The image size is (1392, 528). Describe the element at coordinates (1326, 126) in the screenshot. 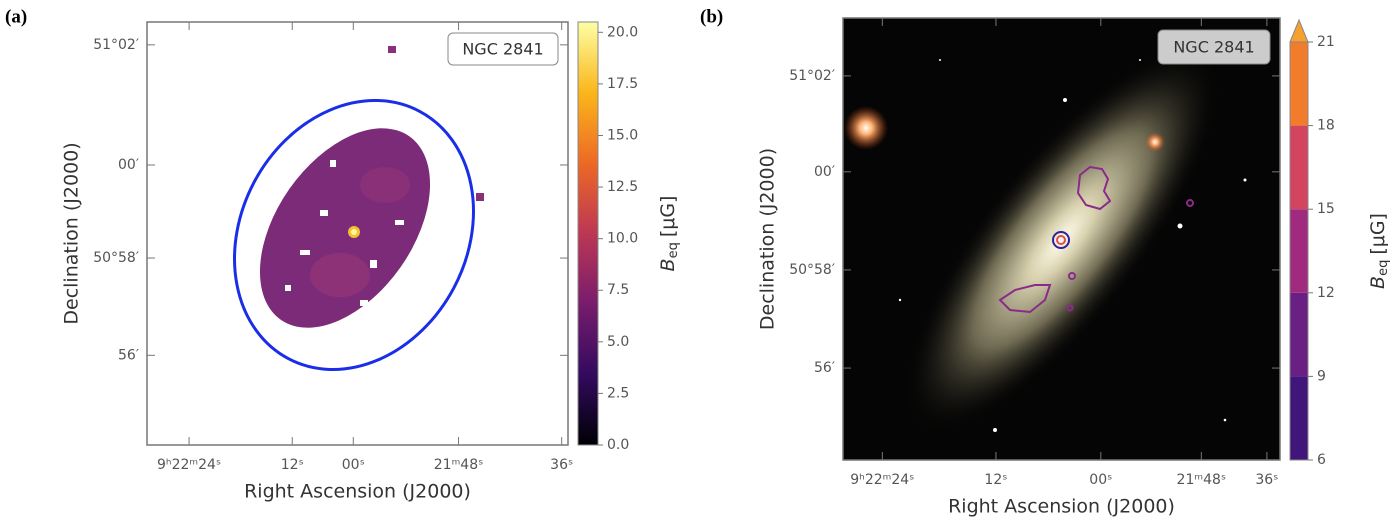

I see `colorbar-tick-label: 18` at that location.